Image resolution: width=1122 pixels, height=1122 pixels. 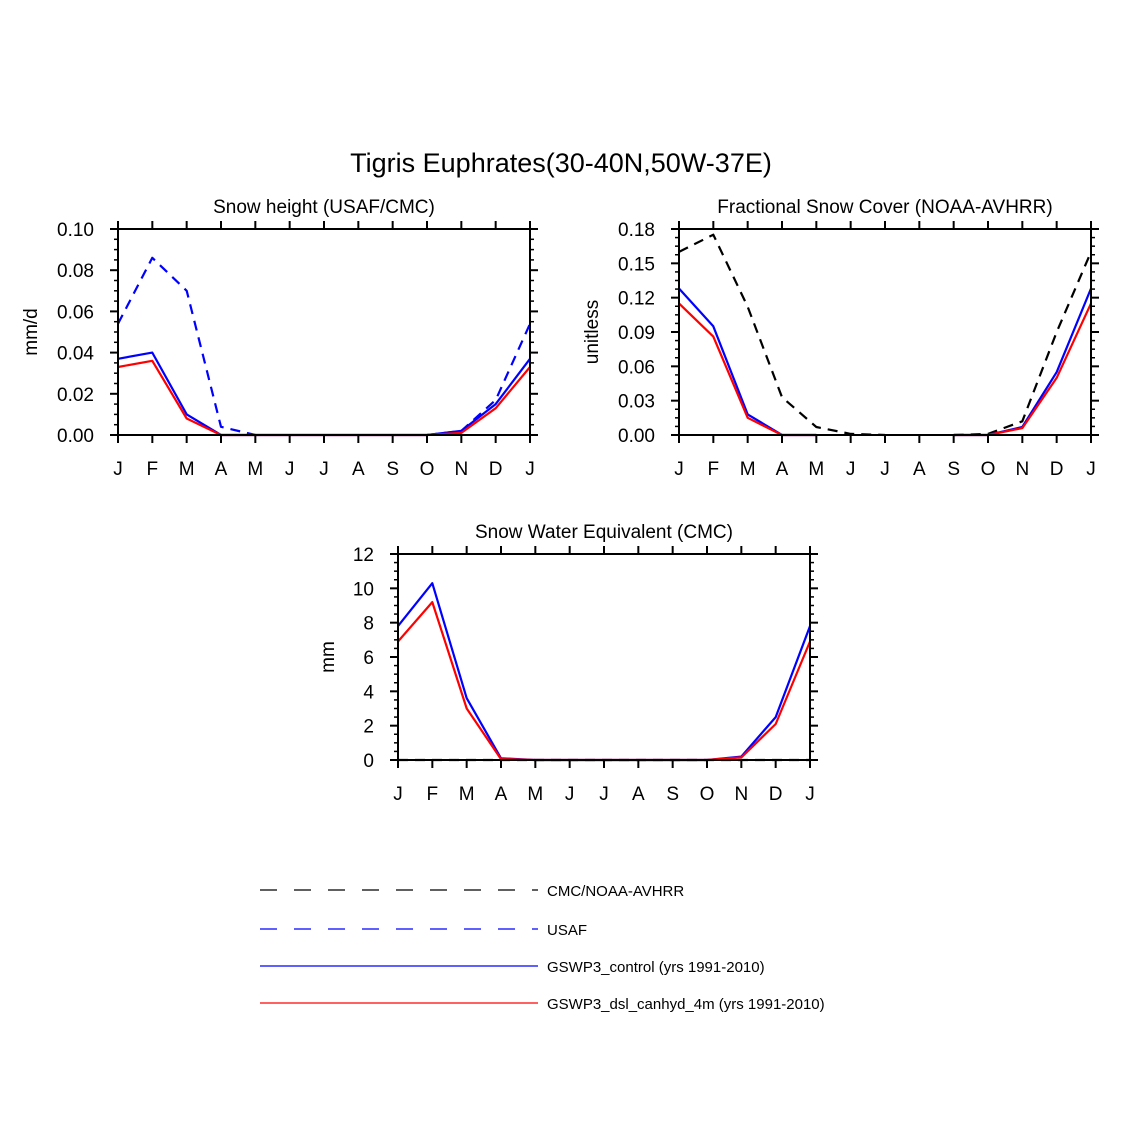 What do you see at coordinates (615, 891) in the screenshot?
I see `legend-label: CMC/NOAA-AVHRR` at bounding box center [615, 891].